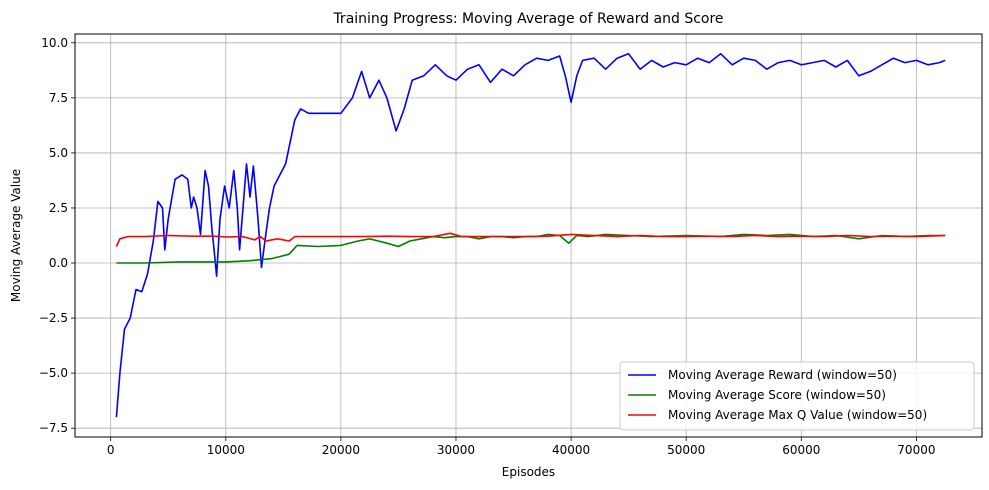  Describe the element at coordinates (58, 98) in the screenshot. I see `y-tick-label: 7.5` at that location.